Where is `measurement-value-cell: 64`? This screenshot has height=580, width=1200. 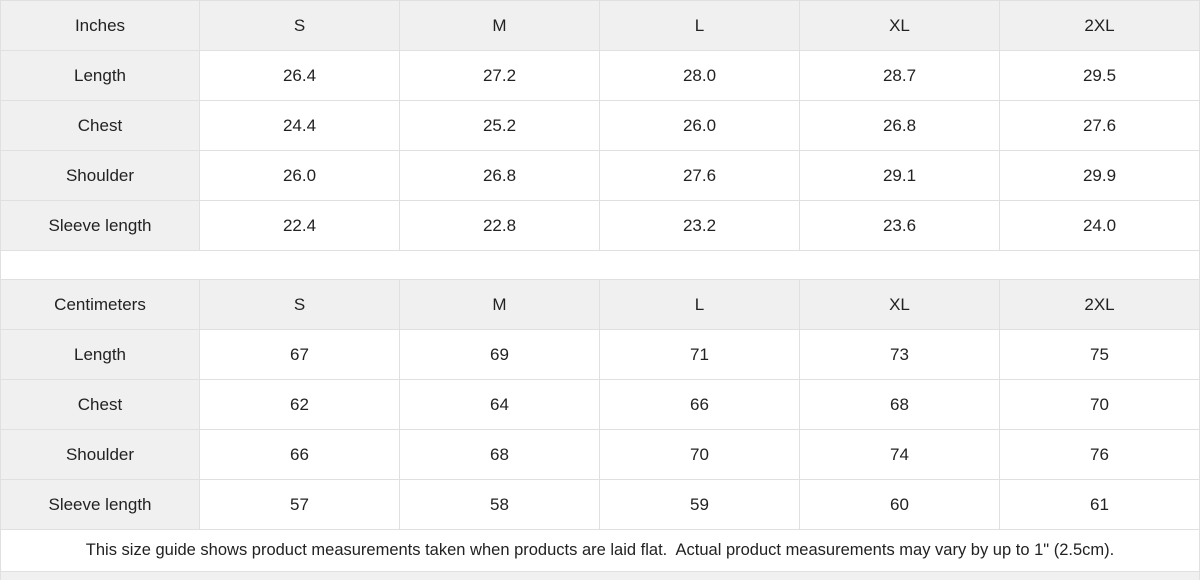 measurement-value-cell: 64 is located at coordinates (500, 405).